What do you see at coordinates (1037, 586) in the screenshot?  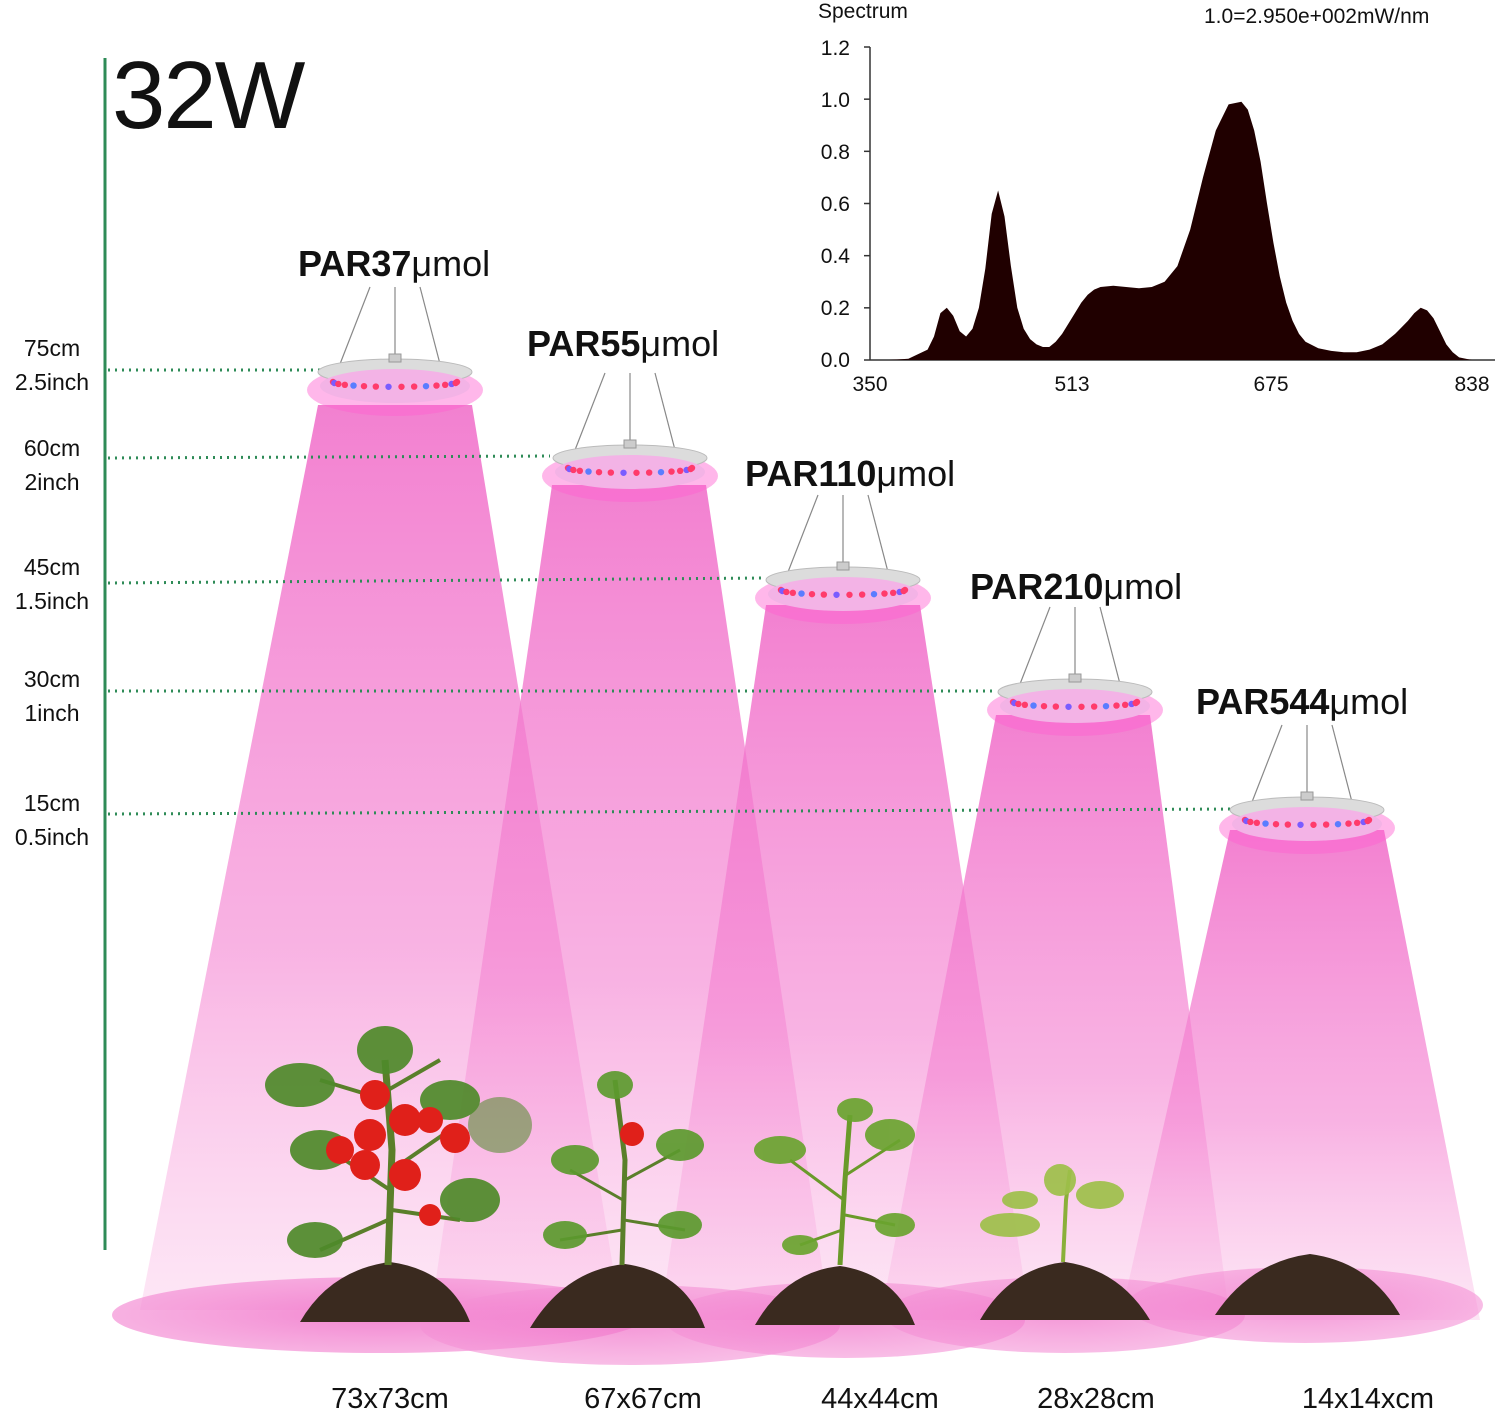 I see `par-value: PAR210` at bounding box center [1037, 586].